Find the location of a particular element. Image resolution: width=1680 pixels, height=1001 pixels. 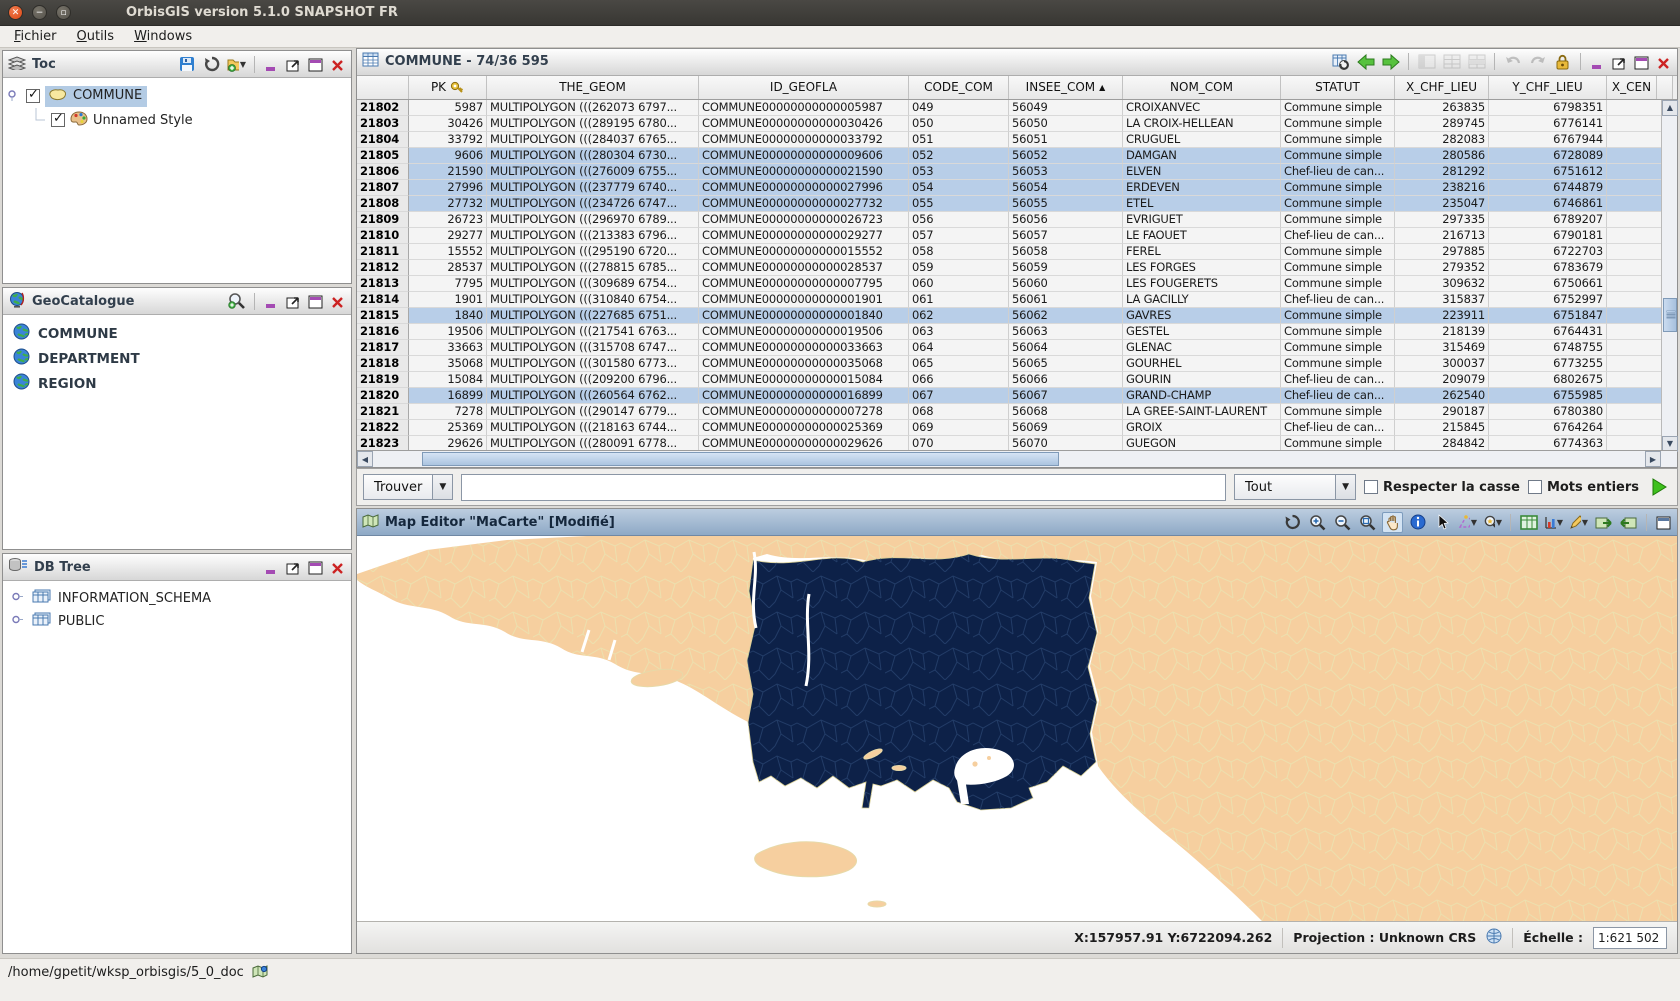

thematic-map-icon: ▼ is located at coordinates (1553, 522).